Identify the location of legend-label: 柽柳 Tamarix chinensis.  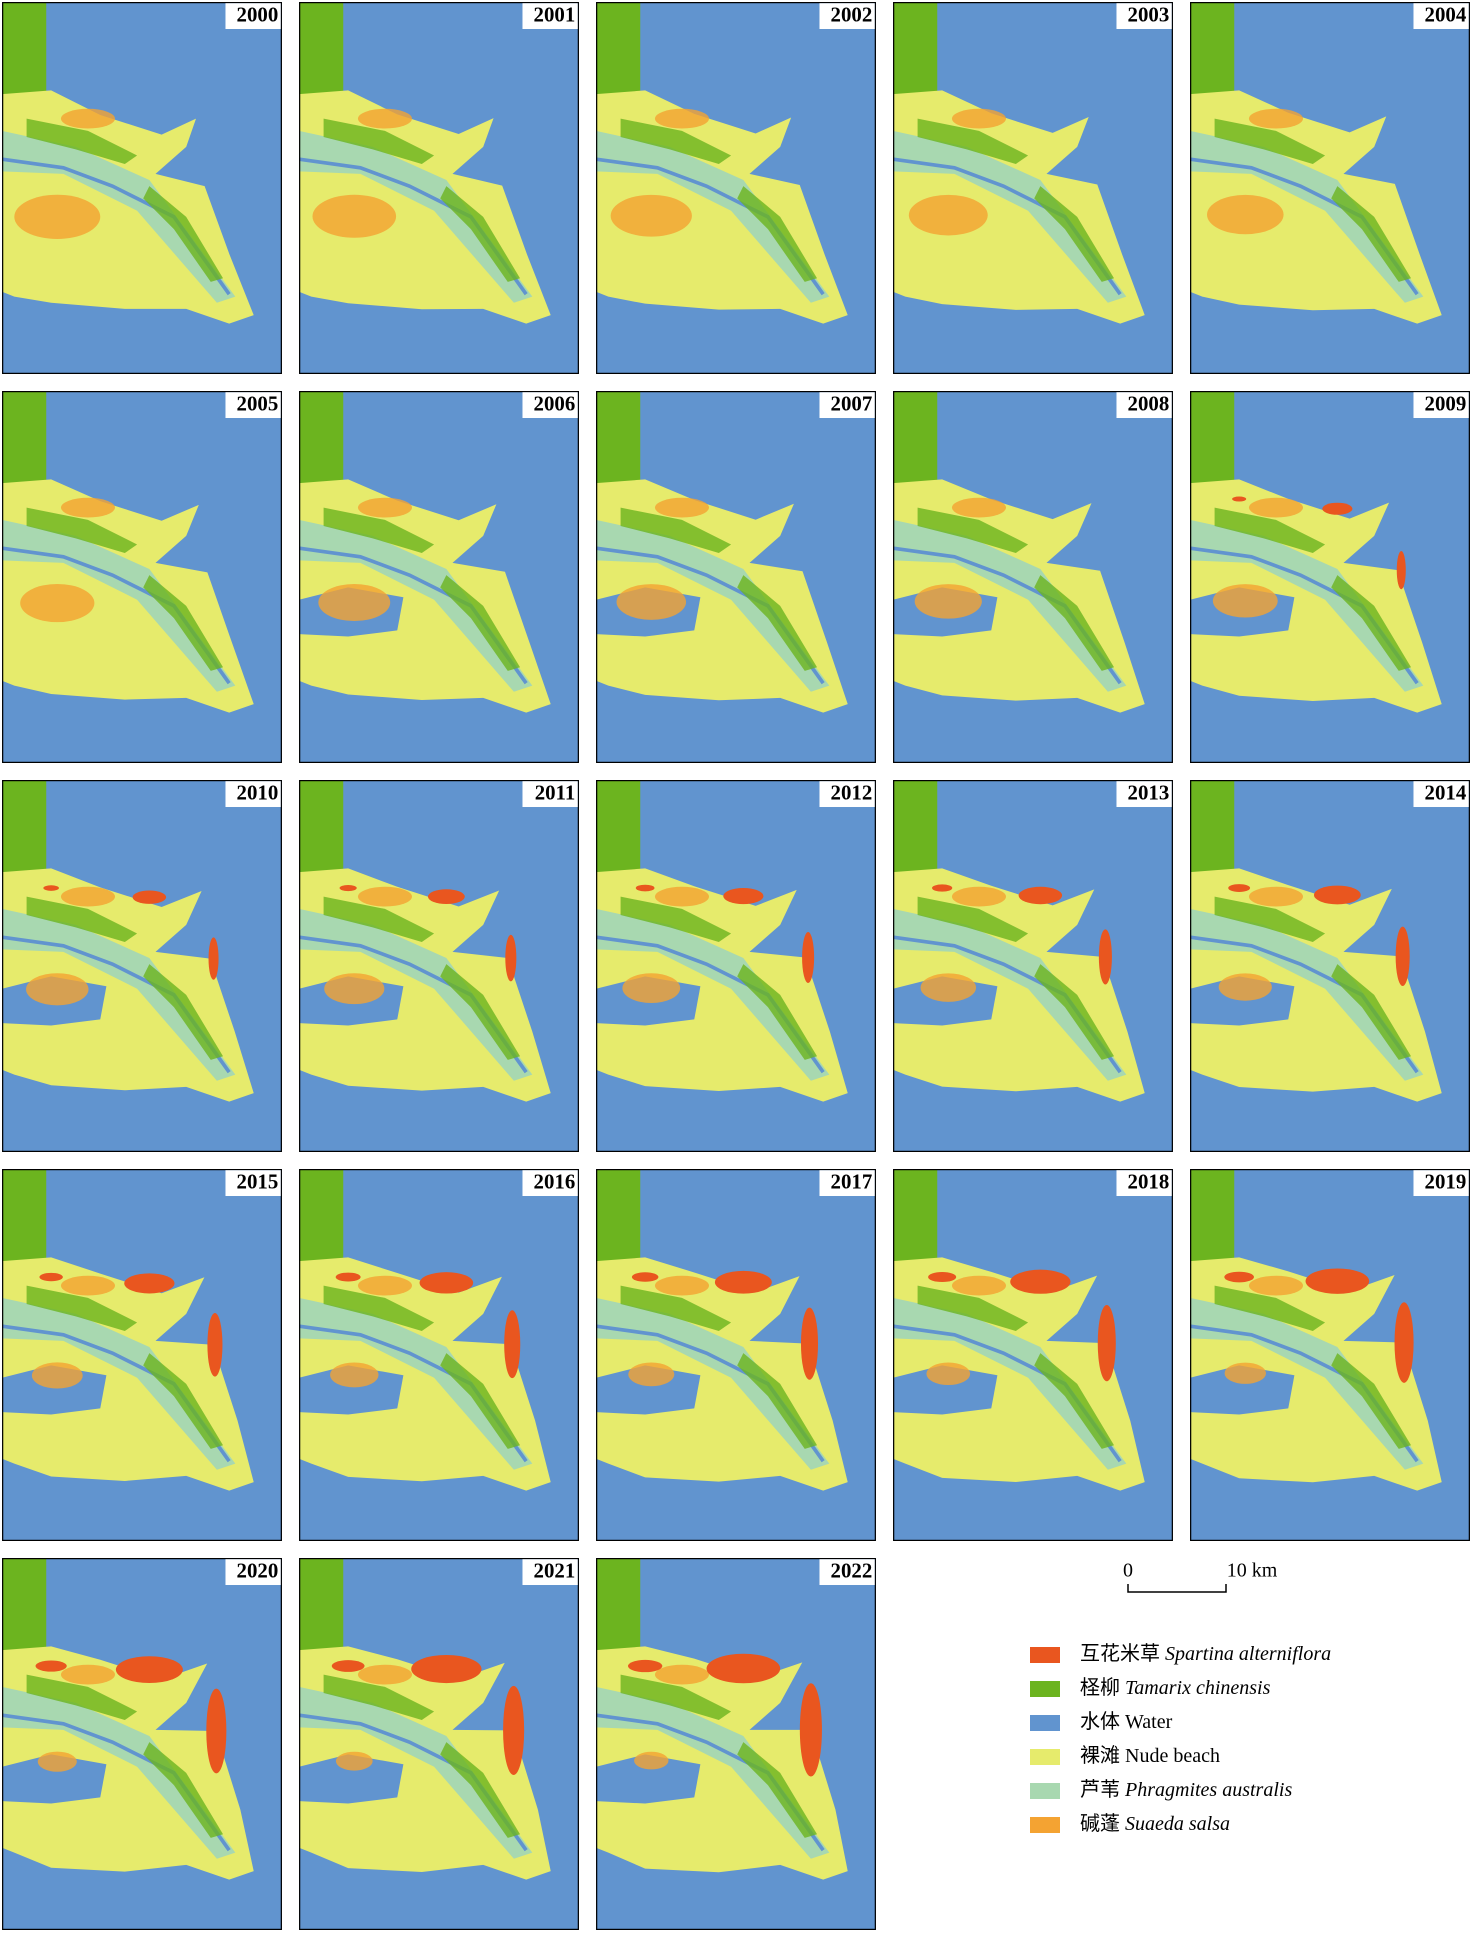
(1175, 1687).